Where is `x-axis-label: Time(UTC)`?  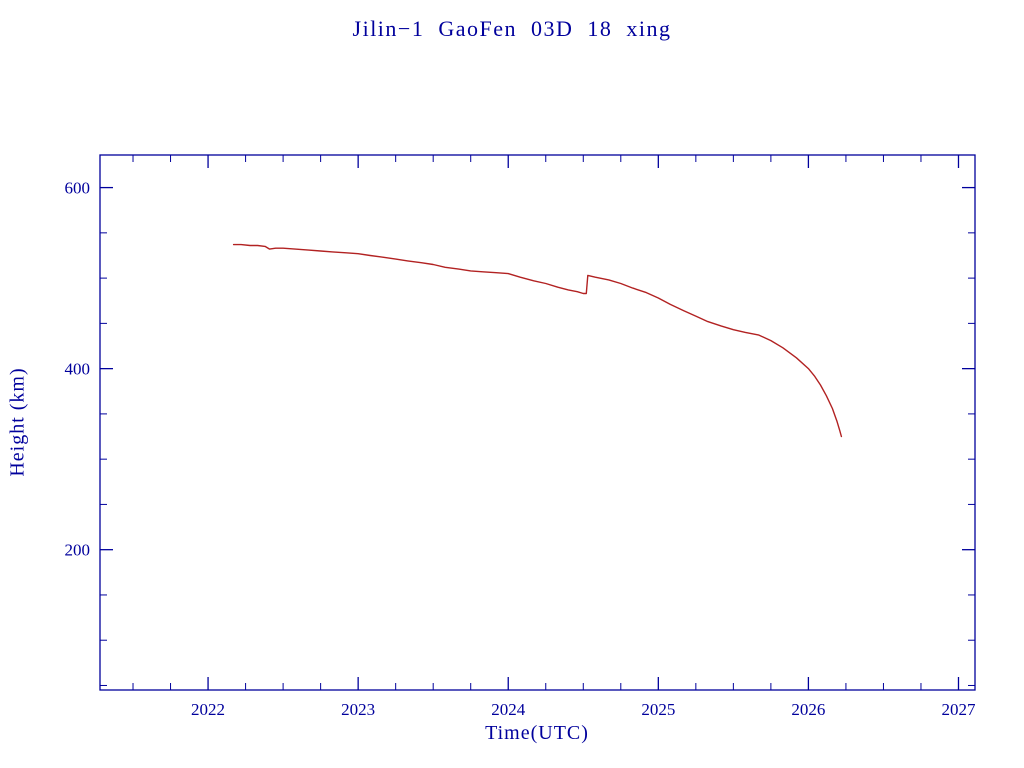
x-axis-label: Time(UTC) is located at coordinates (537, 733).